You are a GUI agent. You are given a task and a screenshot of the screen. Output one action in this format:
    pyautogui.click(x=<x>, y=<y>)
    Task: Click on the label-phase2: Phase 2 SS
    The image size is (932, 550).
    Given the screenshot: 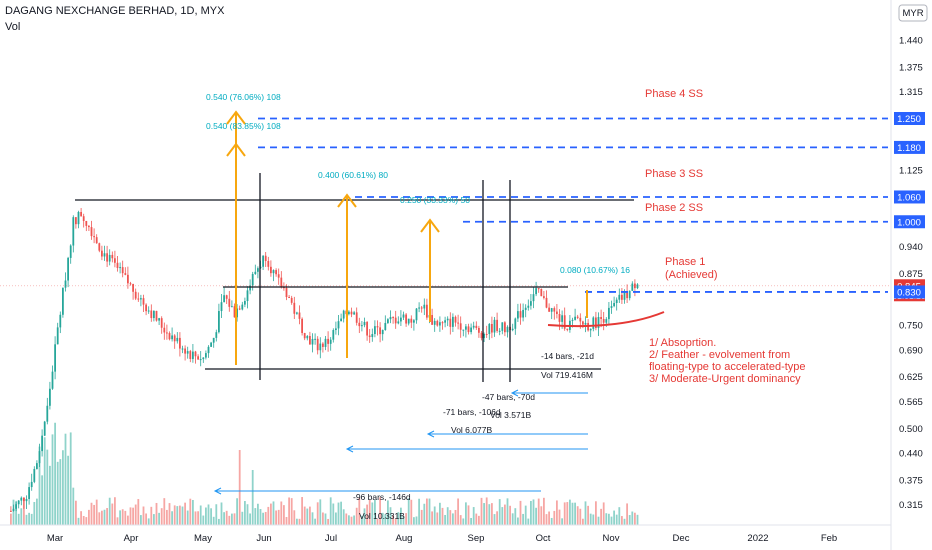 What is the action you would take?
    pyautogui.click(x=674, y=208)
    